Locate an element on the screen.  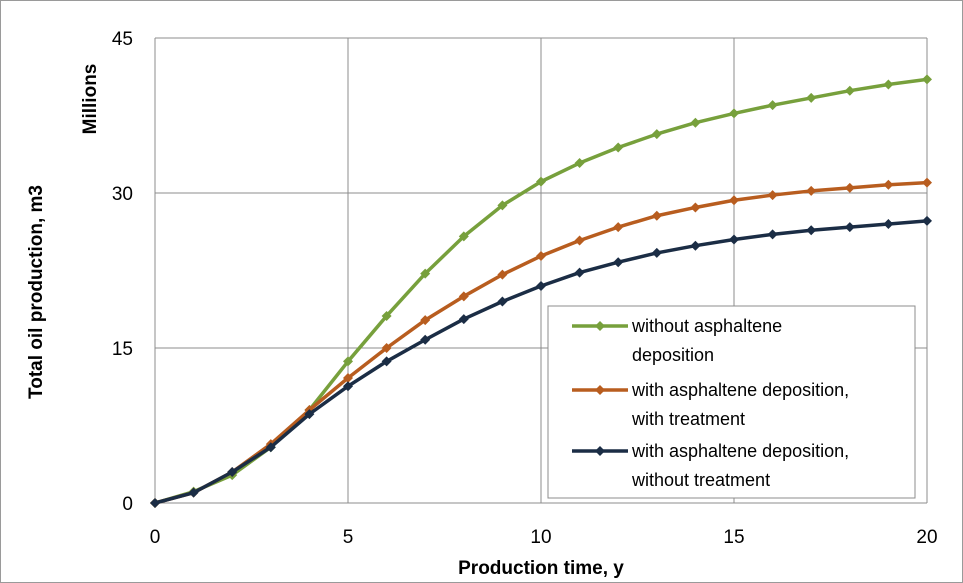
x-axis-title: Production time, y is located at coordinates (541, 568).